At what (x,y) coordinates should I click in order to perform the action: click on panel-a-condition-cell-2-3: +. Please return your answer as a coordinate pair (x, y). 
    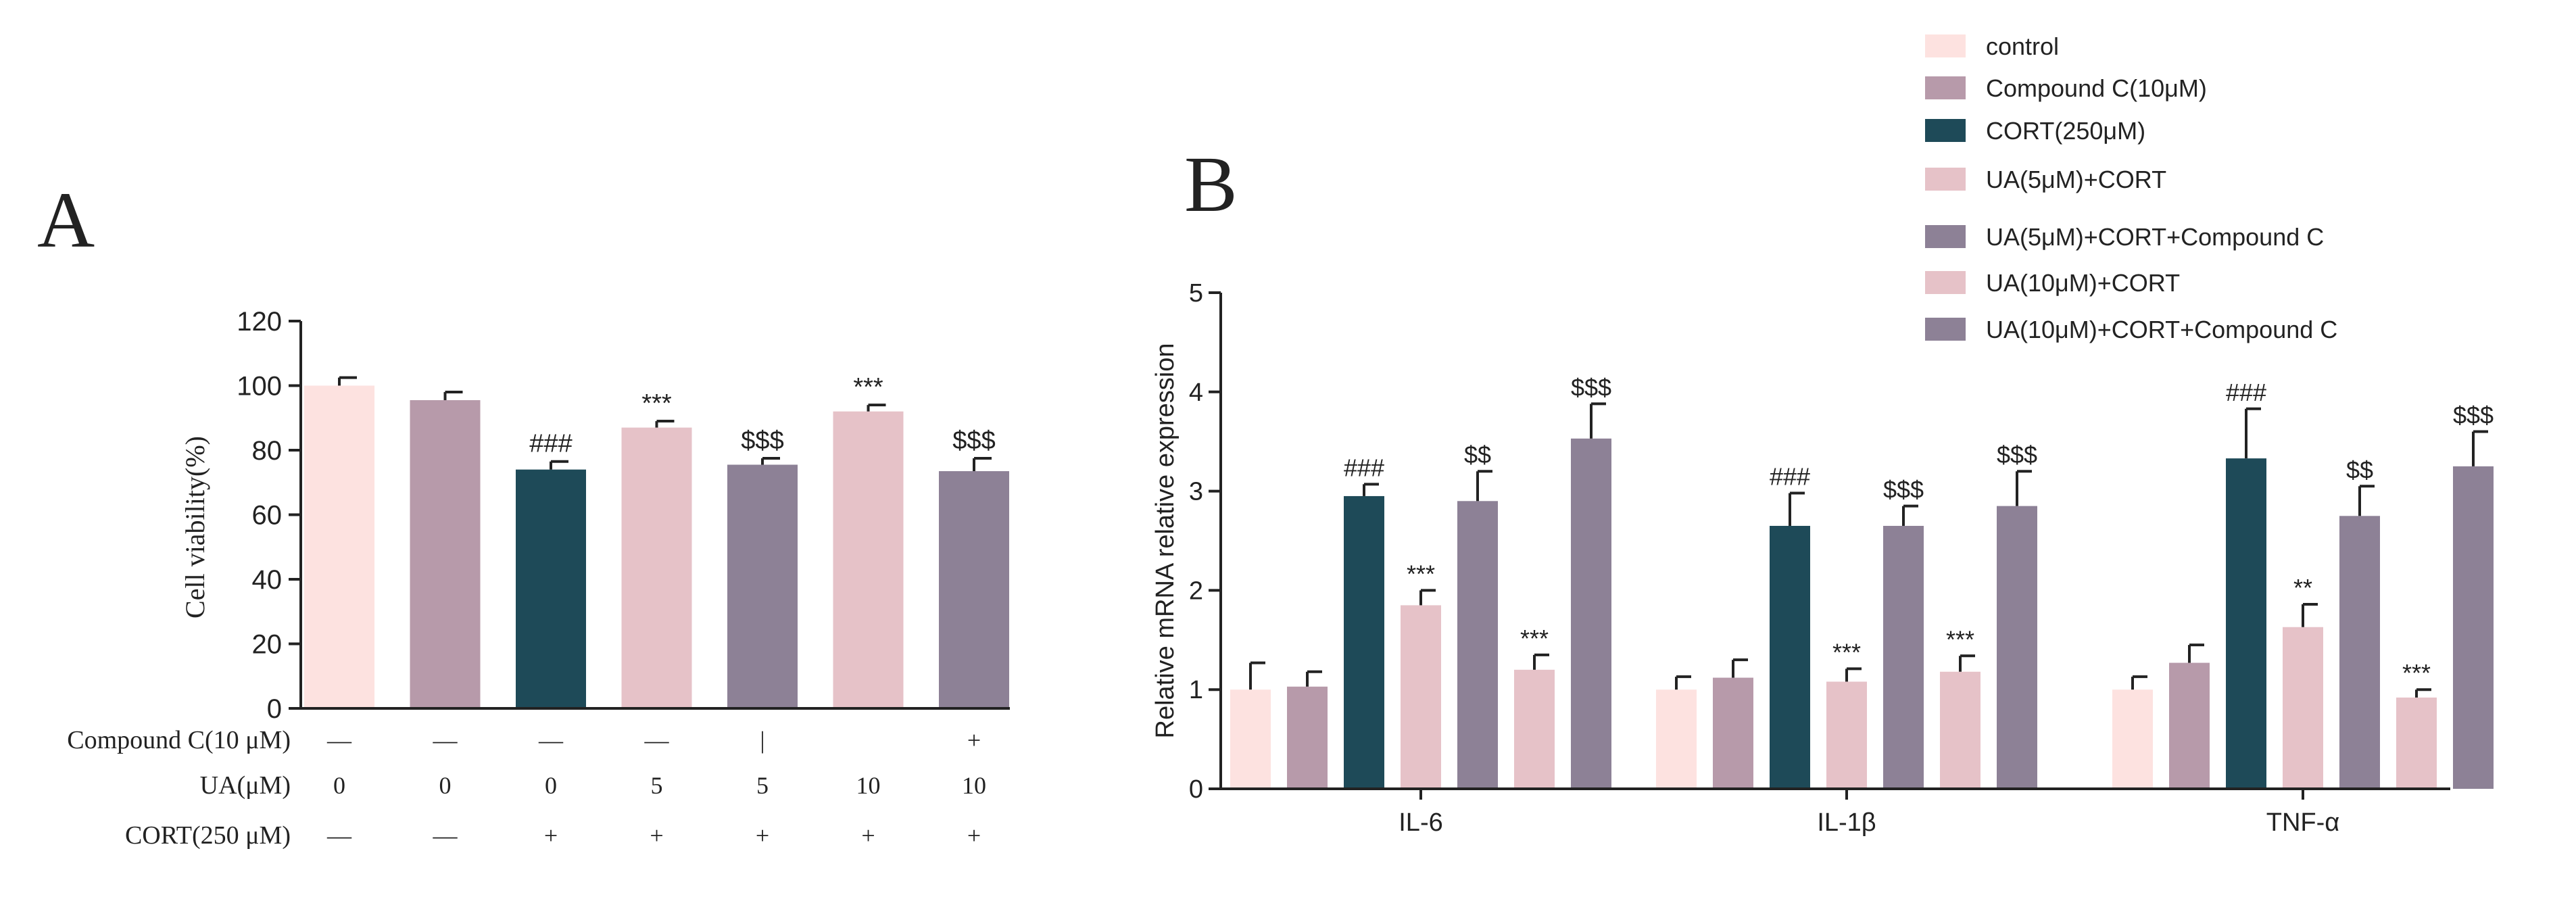
    Looking at the image, I should click on (656, 835).